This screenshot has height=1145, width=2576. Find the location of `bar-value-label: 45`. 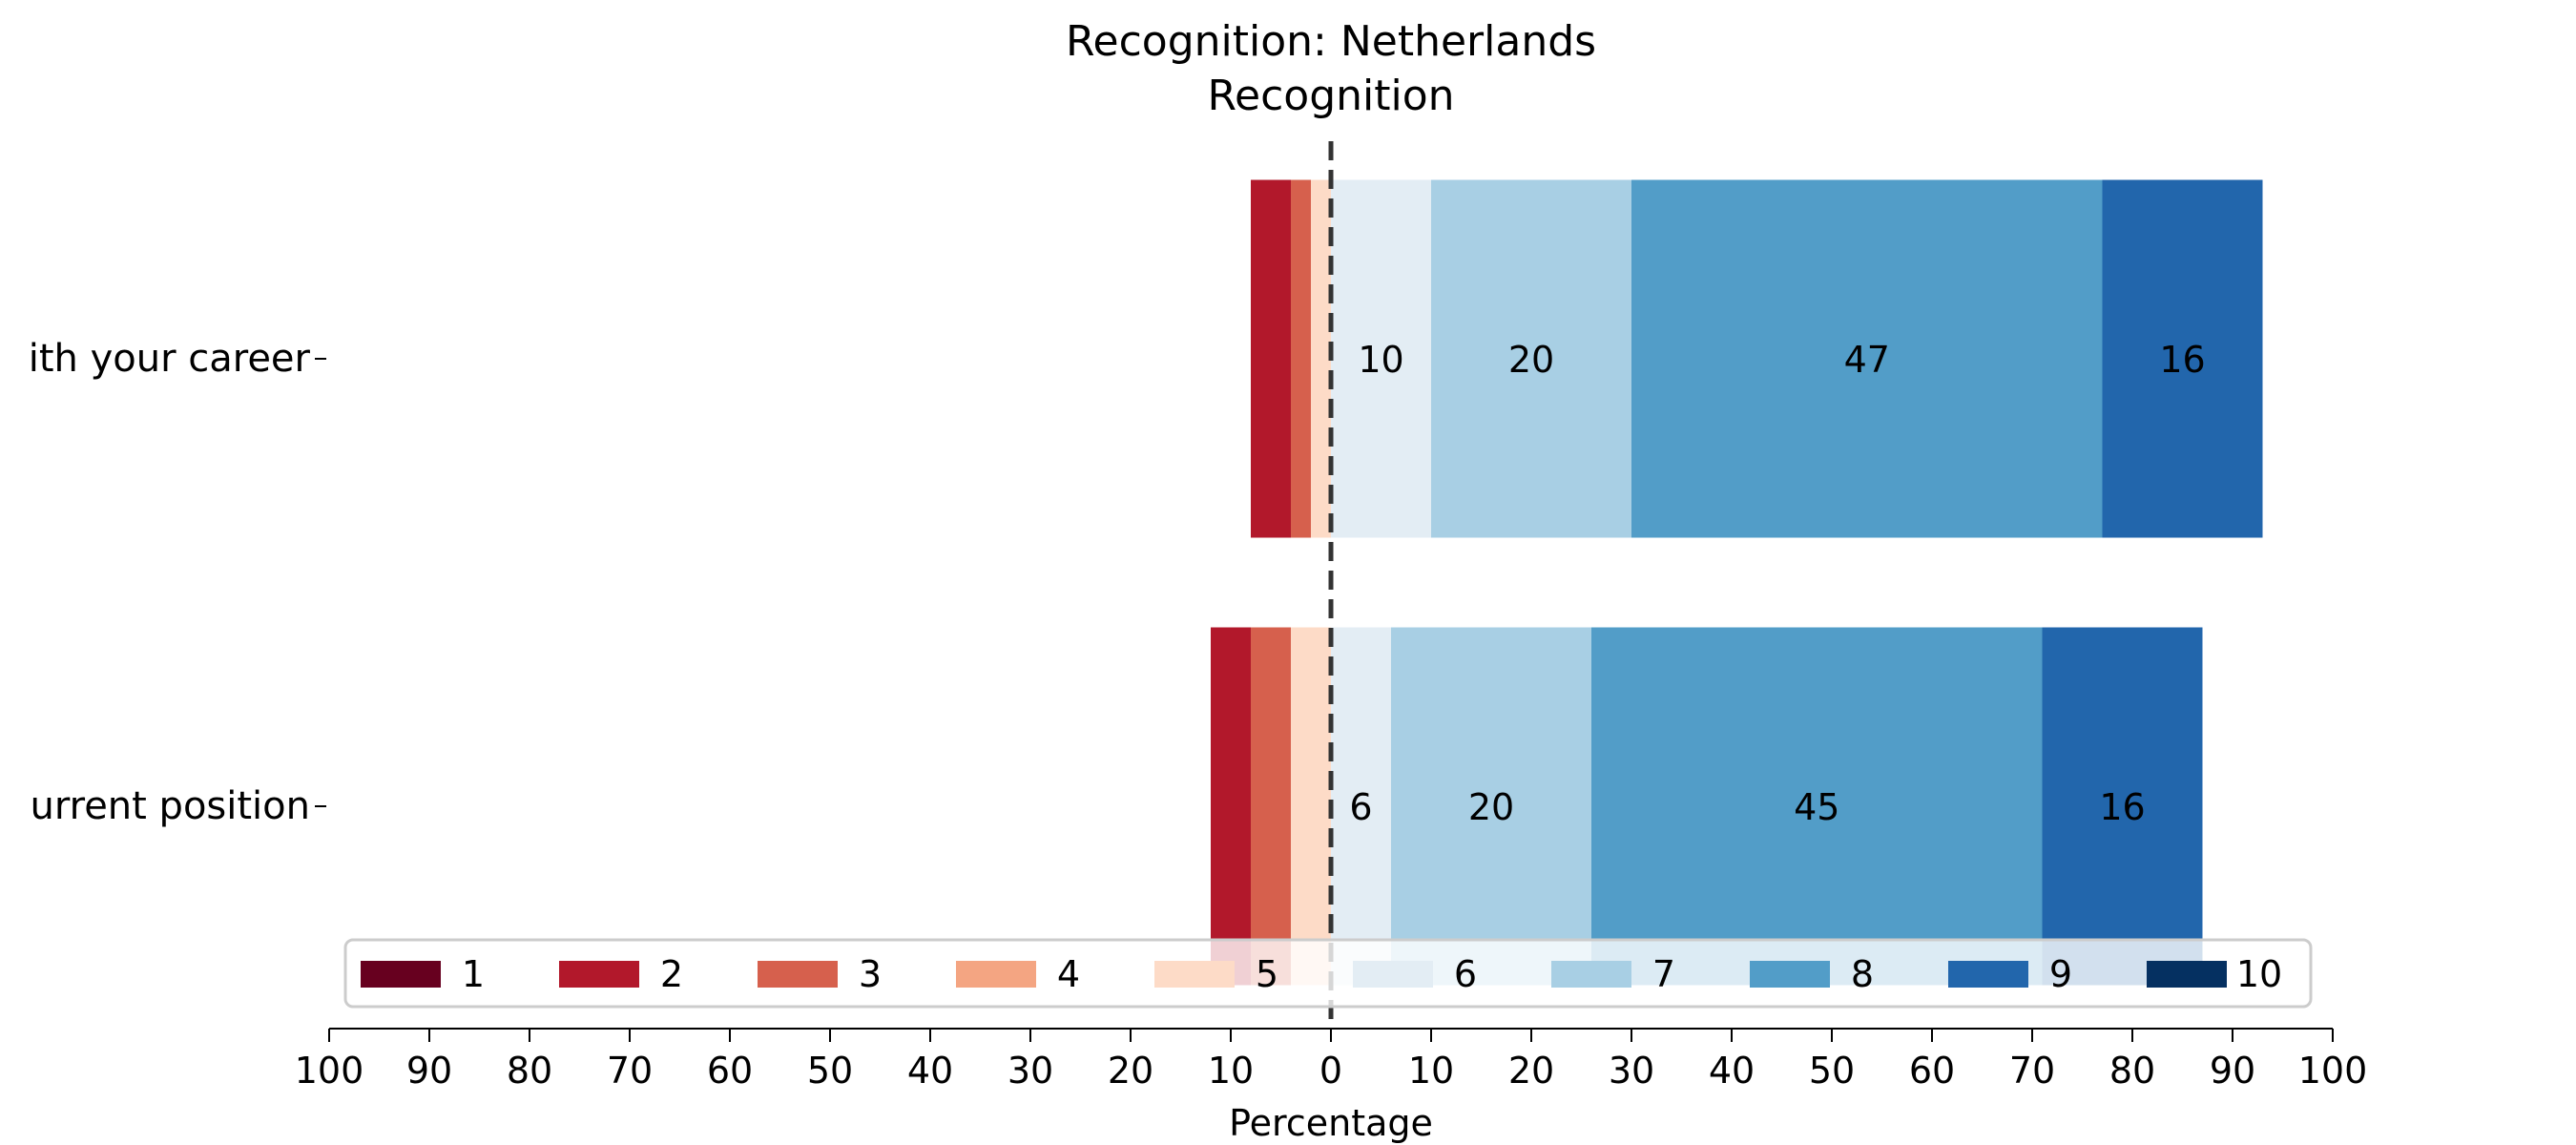

bar-value-label: 45 is located at coordinates (1816, 807).